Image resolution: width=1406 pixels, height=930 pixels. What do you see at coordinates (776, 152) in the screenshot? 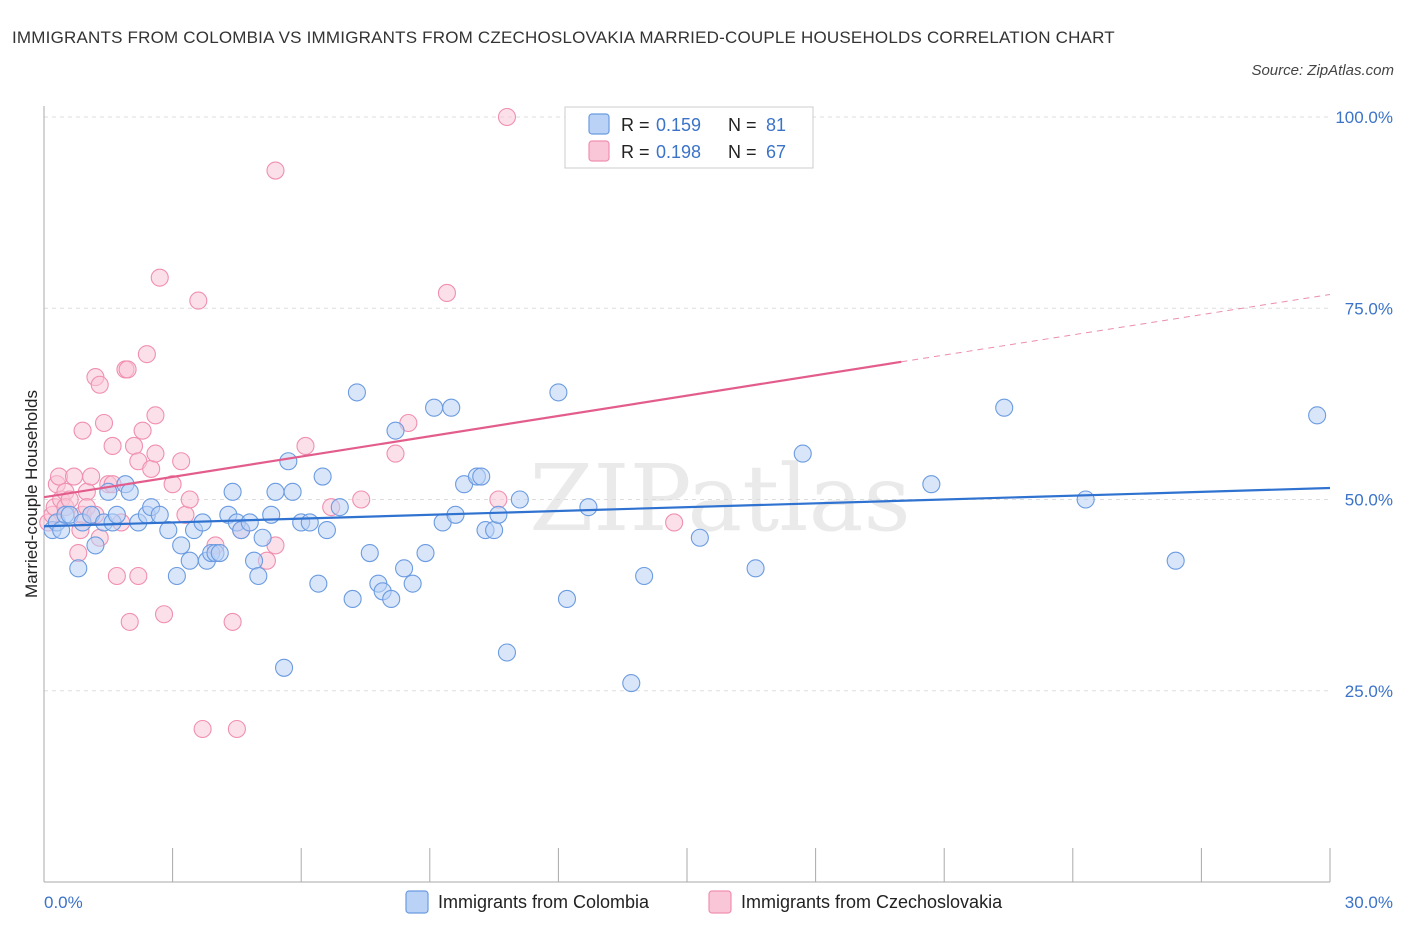
I see `legend-n-value-czechoslovakia: 67` at bounding box center [776, 152].